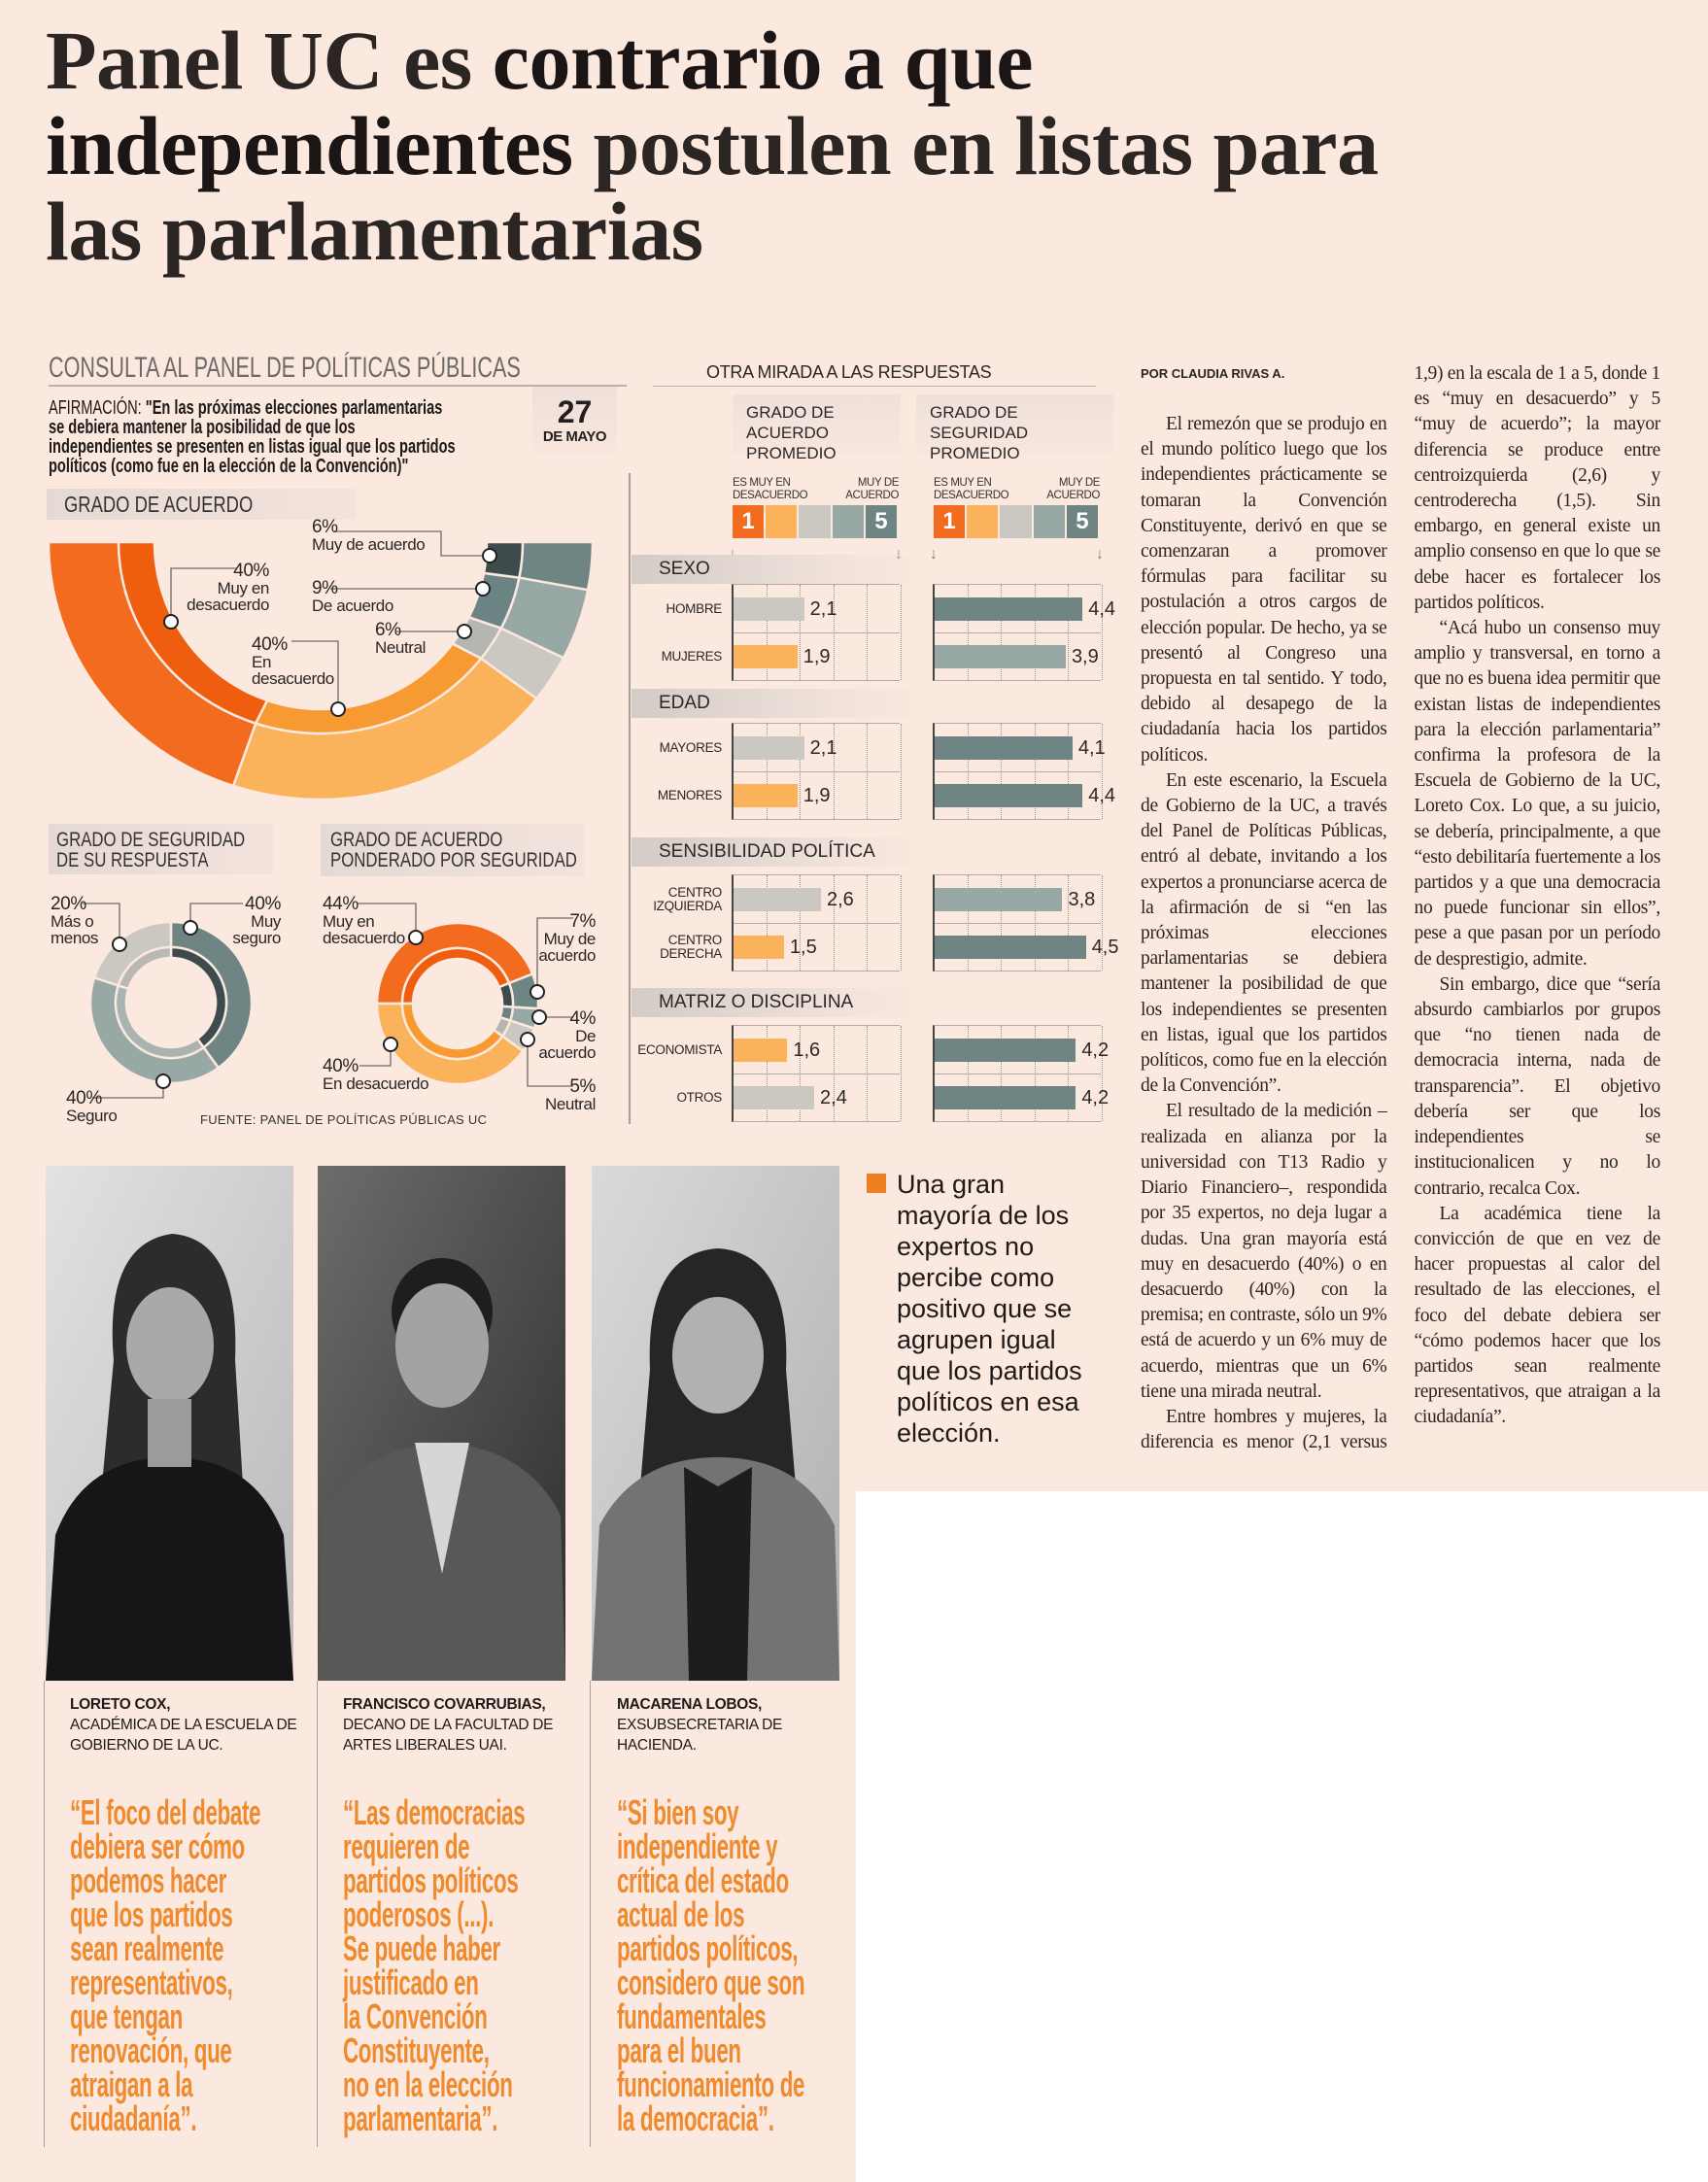 The height and width of the screenshot is (2182, 1708). I want to click on expert-name: LORETO COX,, so click(120, 1704).